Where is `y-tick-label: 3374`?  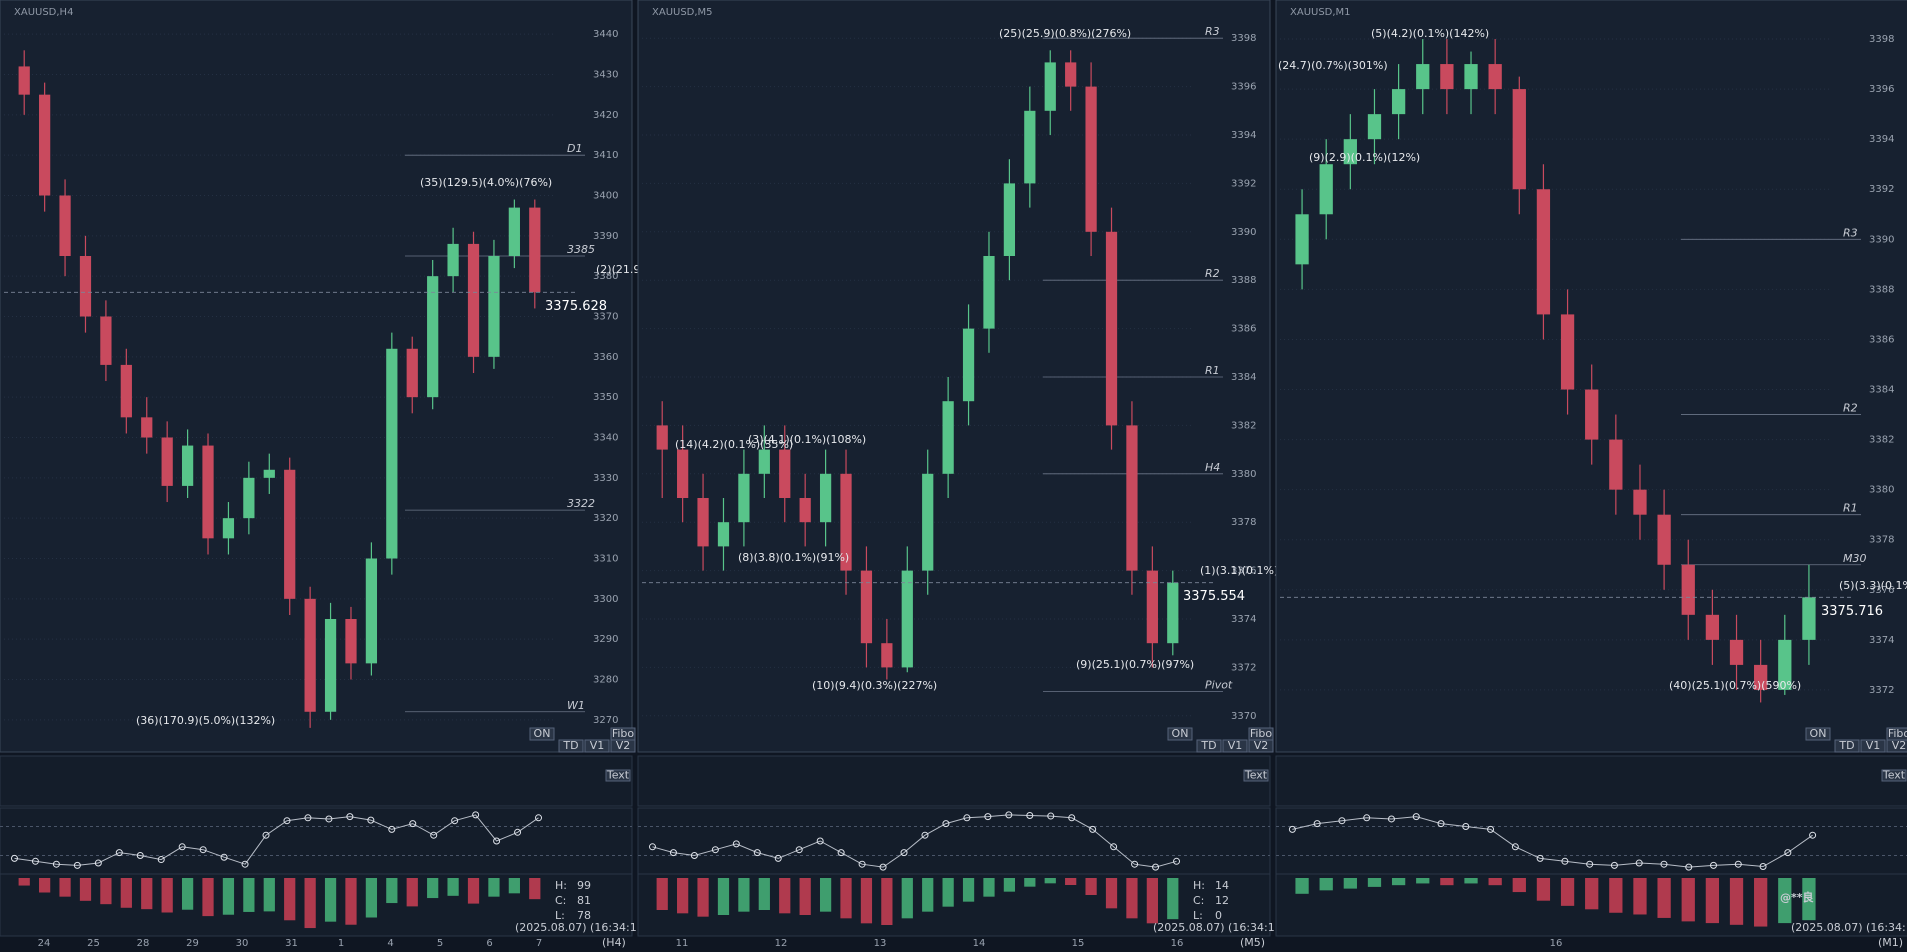 y-tick-label: 3374 is located at coordinates (1243, 619).